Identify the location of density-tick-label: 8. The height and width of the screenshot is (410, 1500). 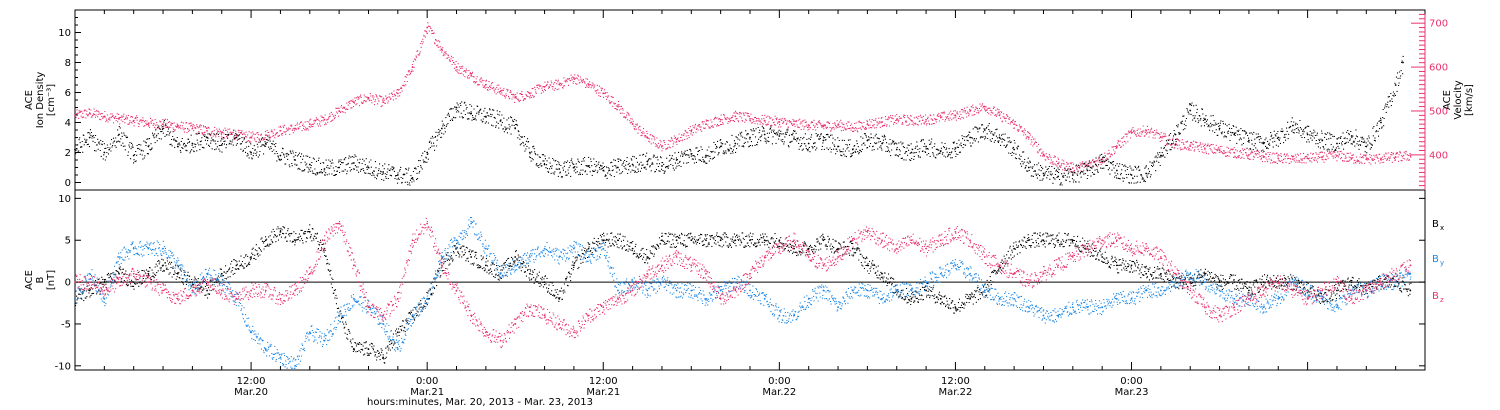
(68, 63).